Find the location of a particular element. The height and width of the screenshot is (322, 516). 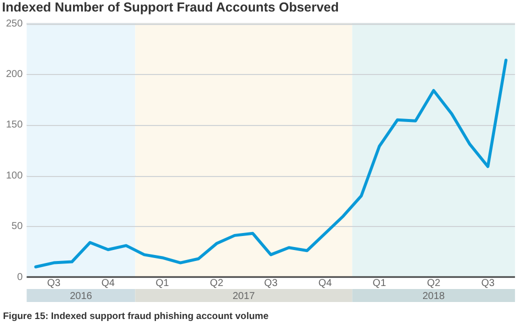

band-label: 2017 is located at coordinates (244, 296).